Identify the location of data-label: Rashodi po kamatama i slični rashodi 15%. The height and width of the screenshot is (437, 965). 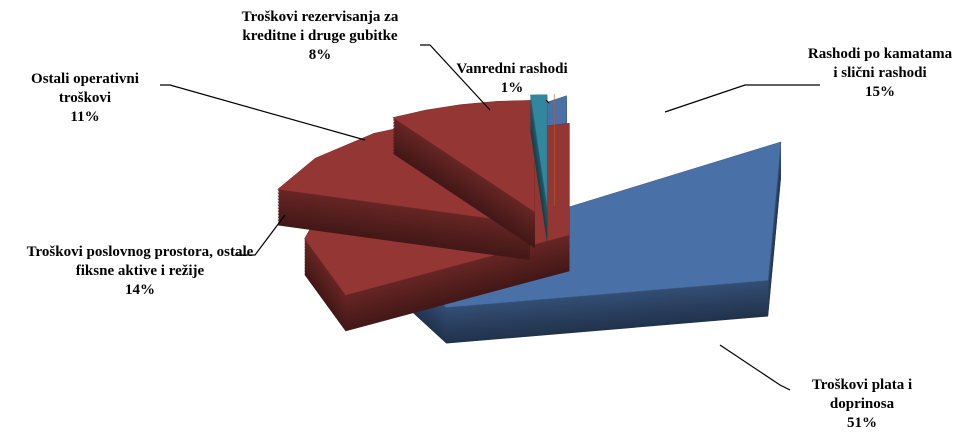
(880, 73).